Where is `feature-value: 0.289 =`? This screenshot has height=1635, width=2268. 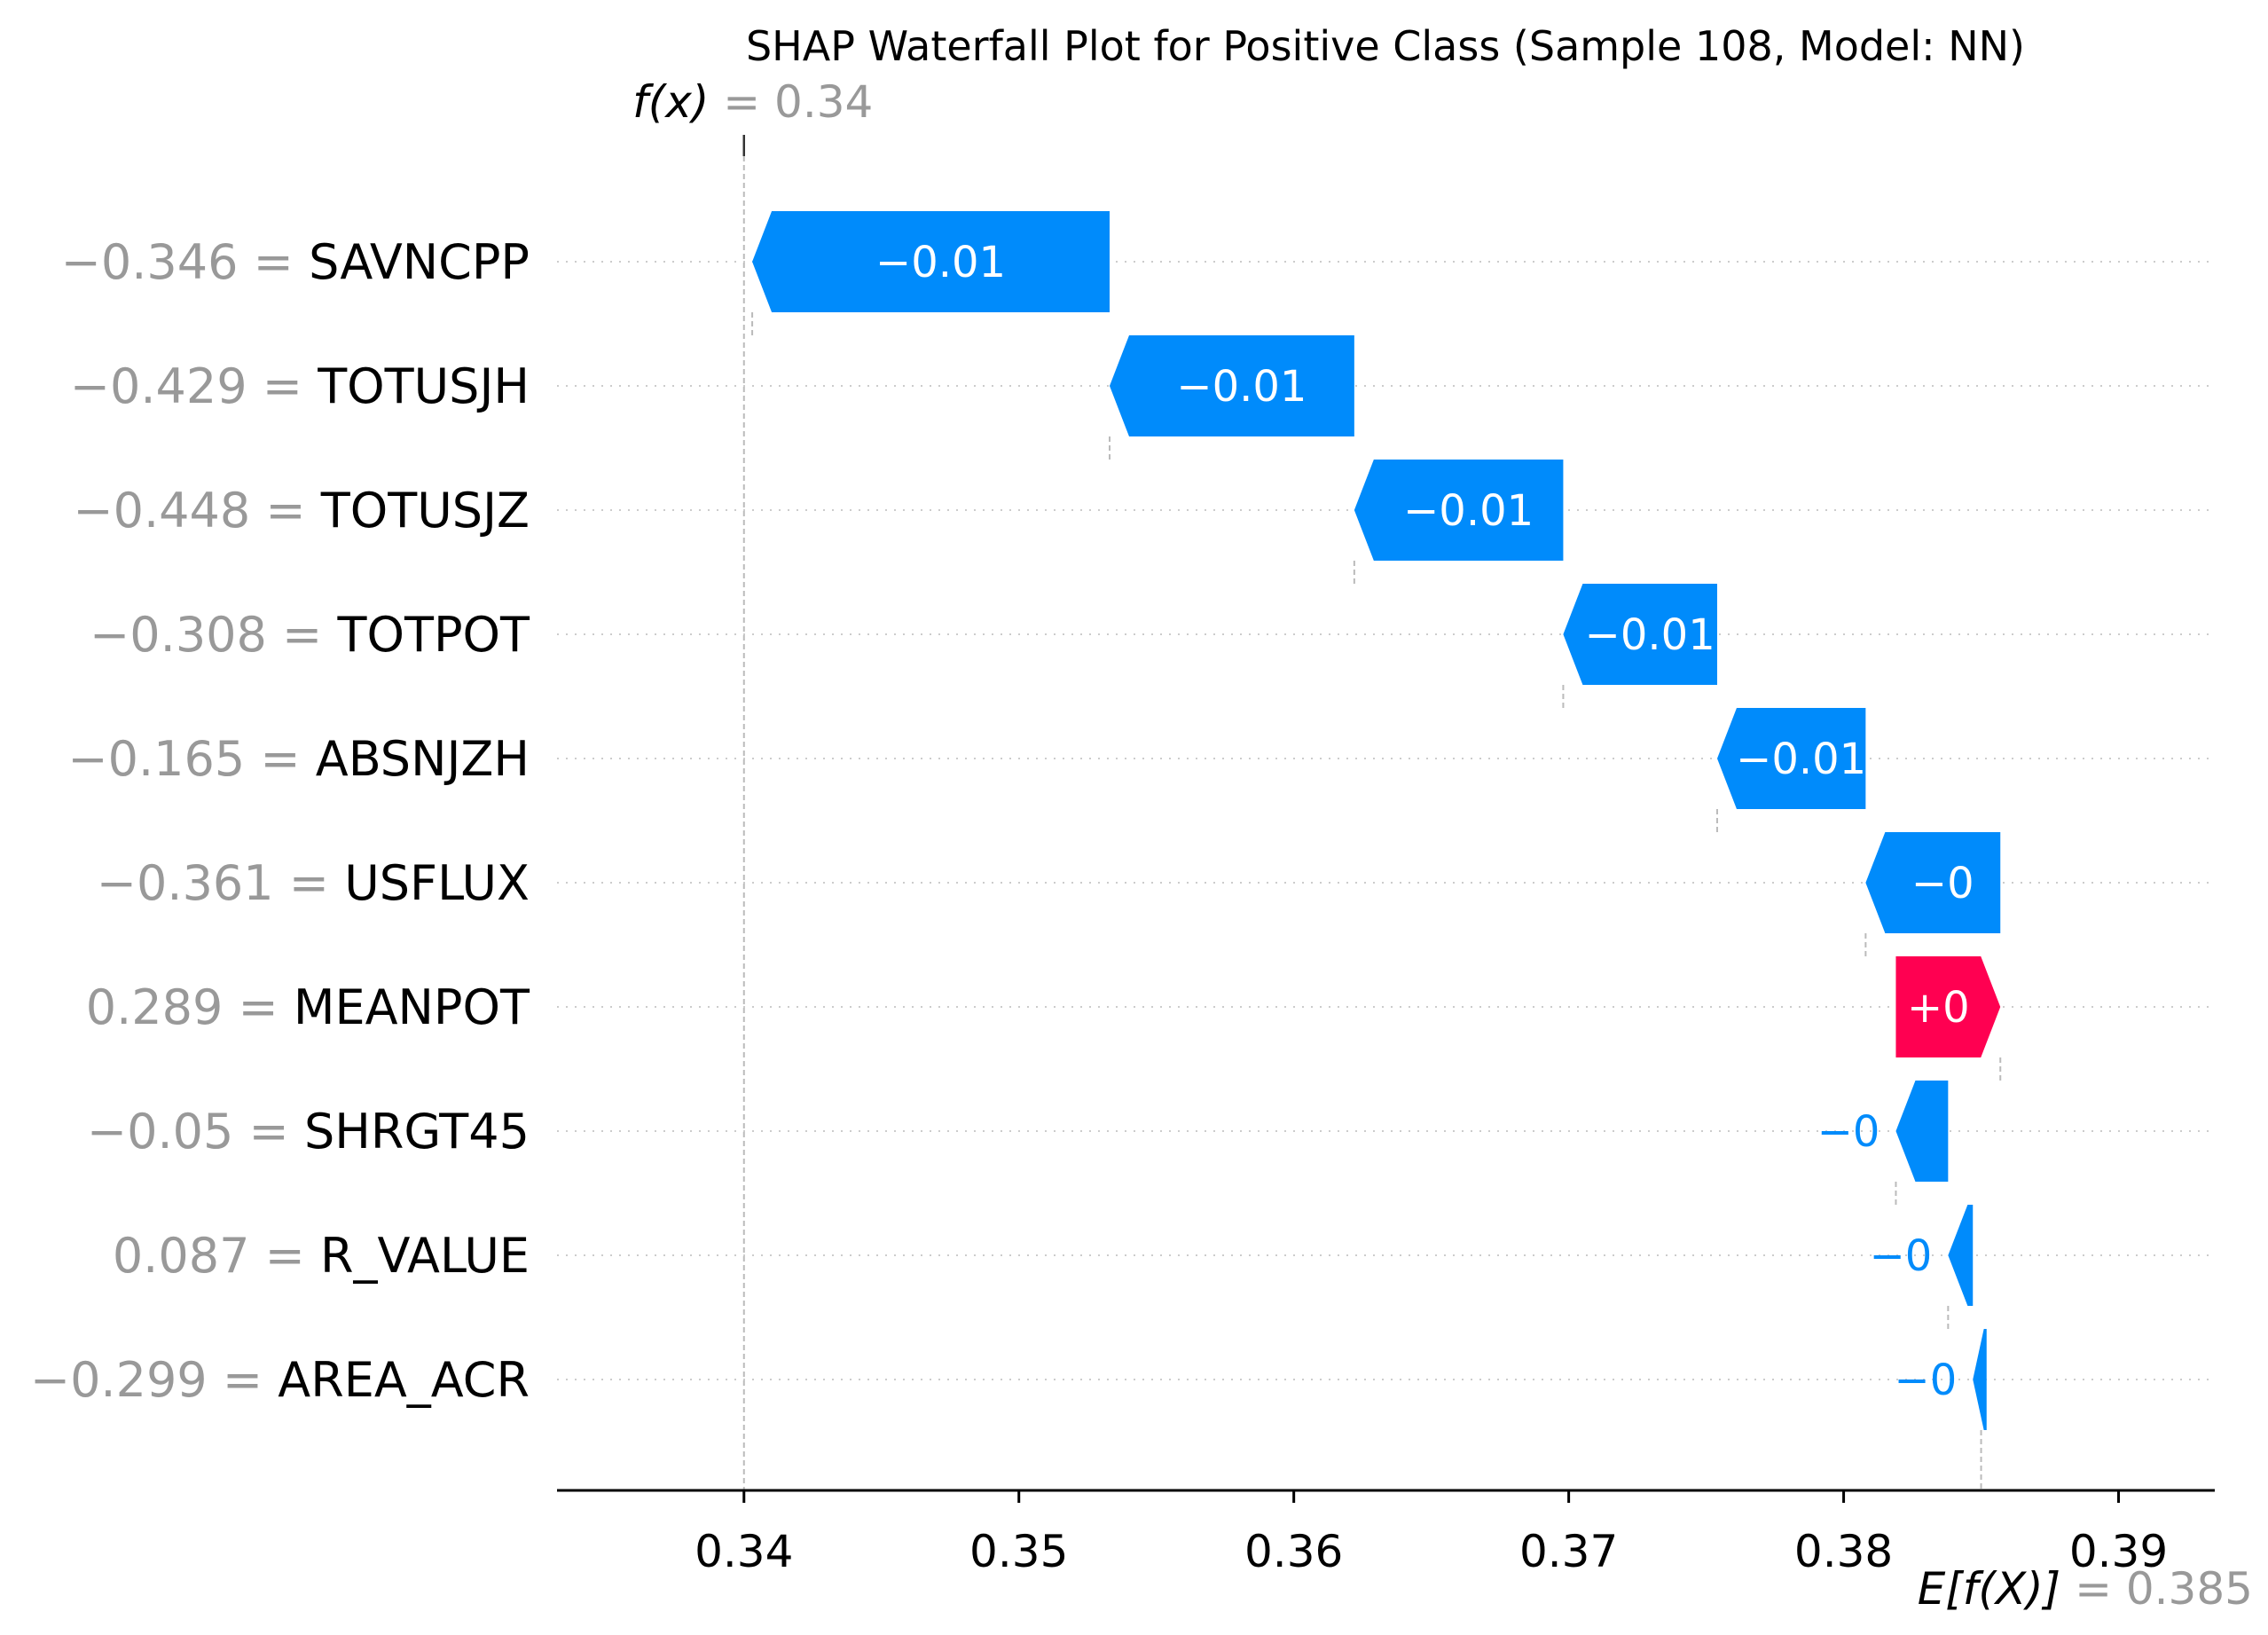 feature-value: 0.289 = is located at coordinates (190, 1007).